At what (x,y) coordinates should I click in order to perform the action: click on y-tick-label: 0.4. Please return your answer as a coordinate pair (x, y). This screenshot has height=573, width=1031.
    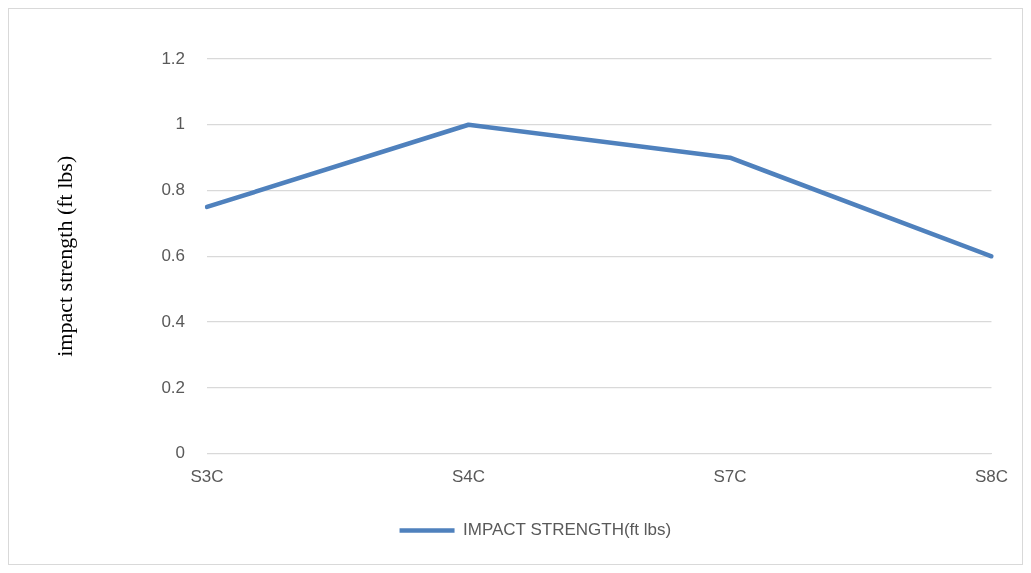
    Looking at the image, I should click on (173, 321).